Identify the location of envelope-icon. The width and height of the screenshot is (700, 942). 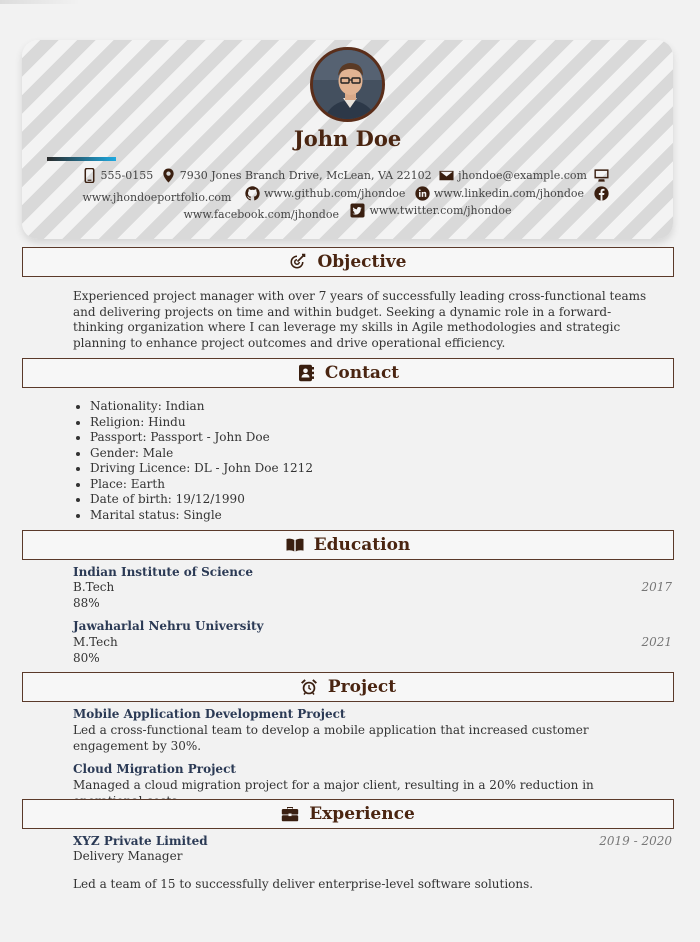
(446, 175).